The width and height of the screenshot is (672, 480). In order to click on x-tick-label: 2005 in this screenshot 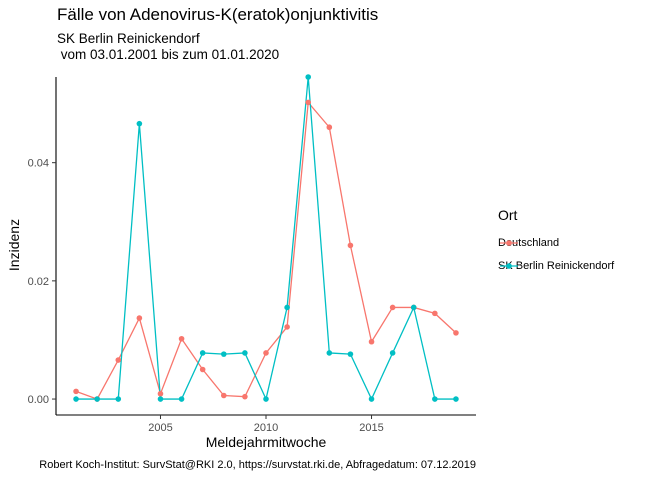, I will do `click(160, 428)`.